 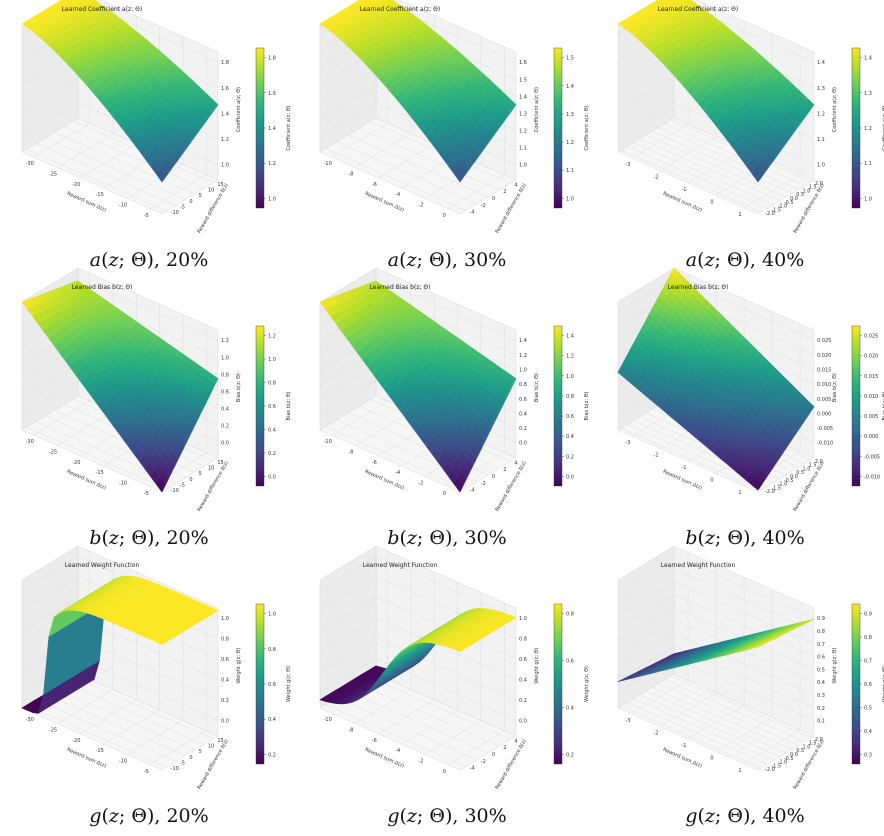 I want to click on caption-function: a, so click(x=95, y=260).